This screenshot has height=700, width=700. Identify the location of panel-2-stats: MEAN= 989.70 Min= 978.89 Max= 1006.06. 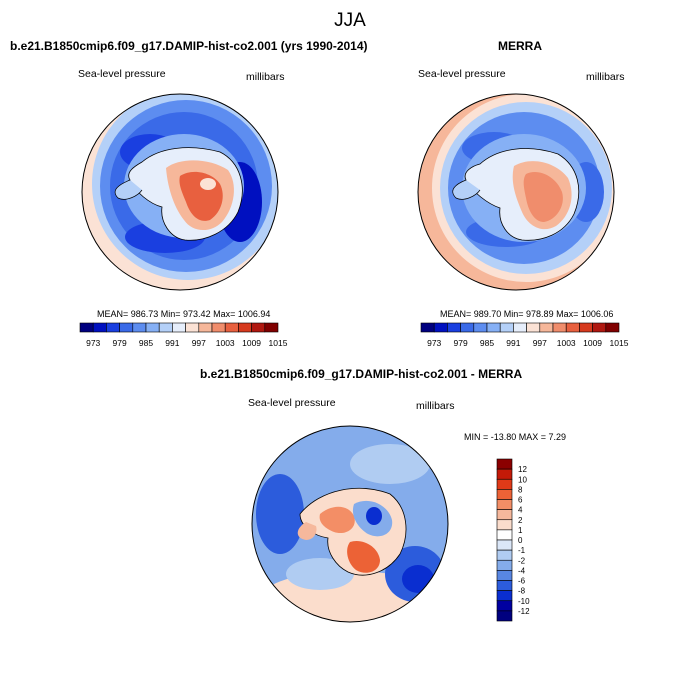
(527, 314).